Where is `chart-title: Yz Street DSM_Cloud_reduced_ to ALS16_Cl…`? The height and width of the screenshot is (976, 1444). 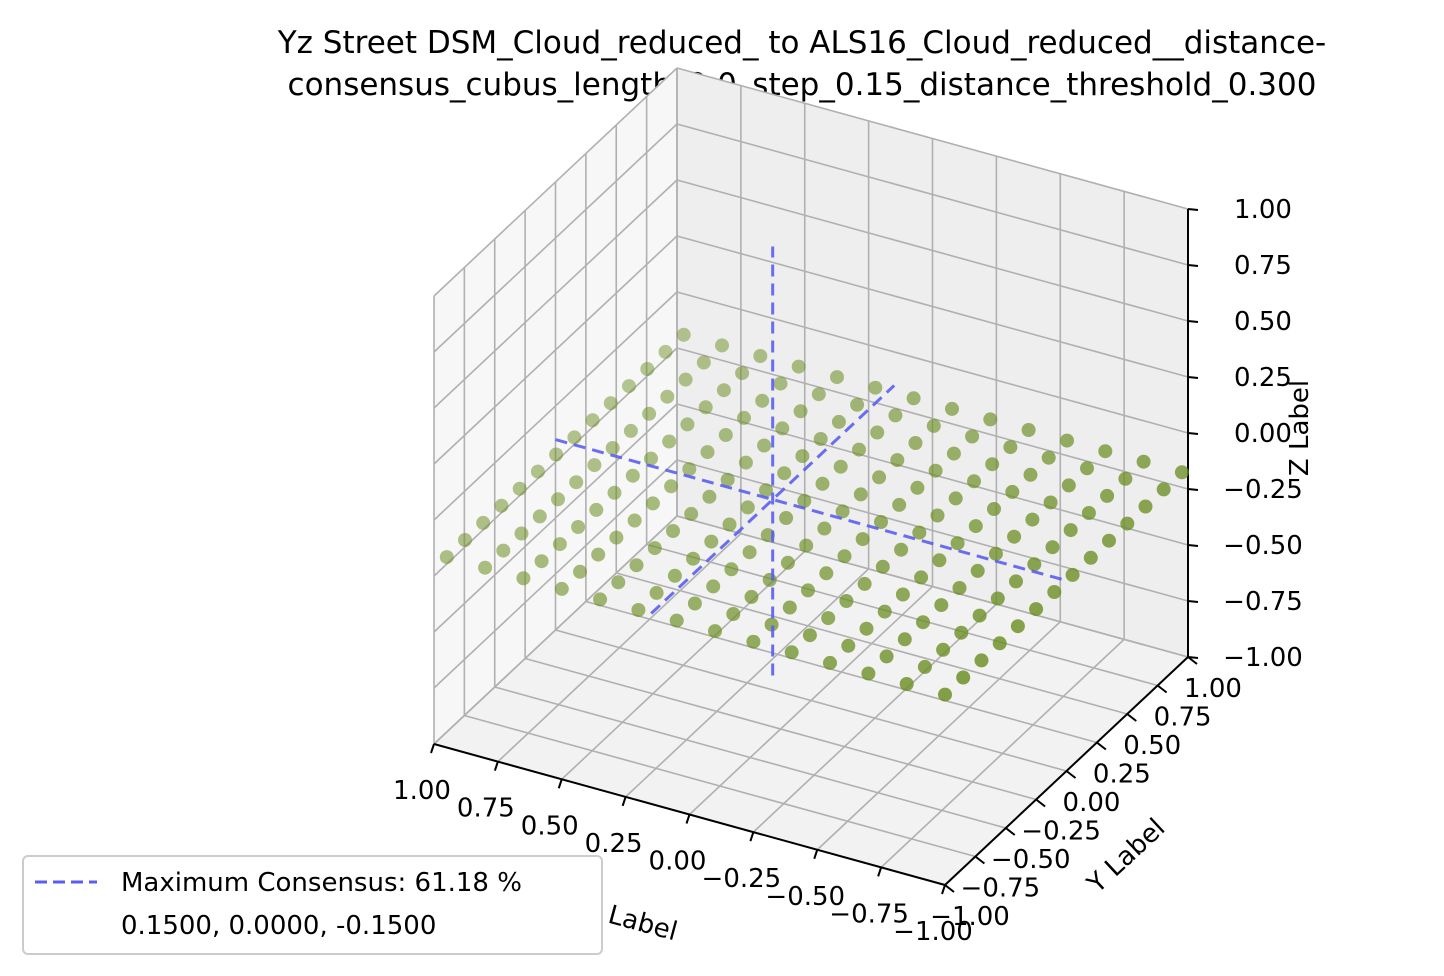
chart-title: Yz Street DSM_Cloud_reduced_ to ALS16_Cl… is located at coordinates (802, 64).